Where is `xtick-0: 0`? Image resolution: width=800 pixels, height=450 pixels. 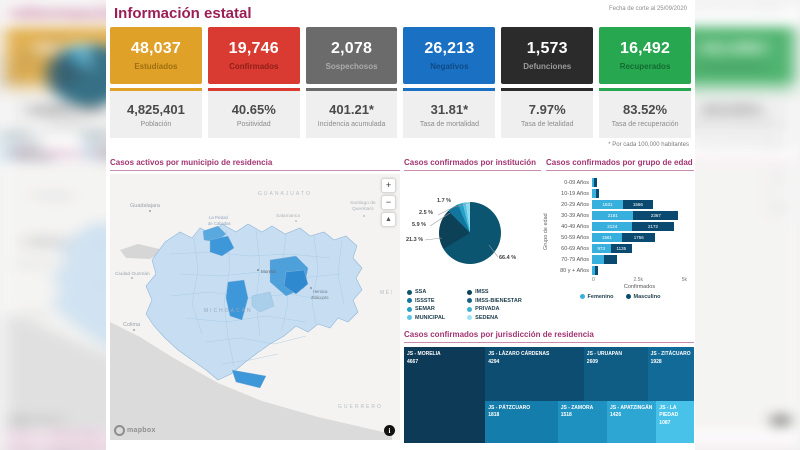
xtick-0: 0 is located at coordinates (593, 280).